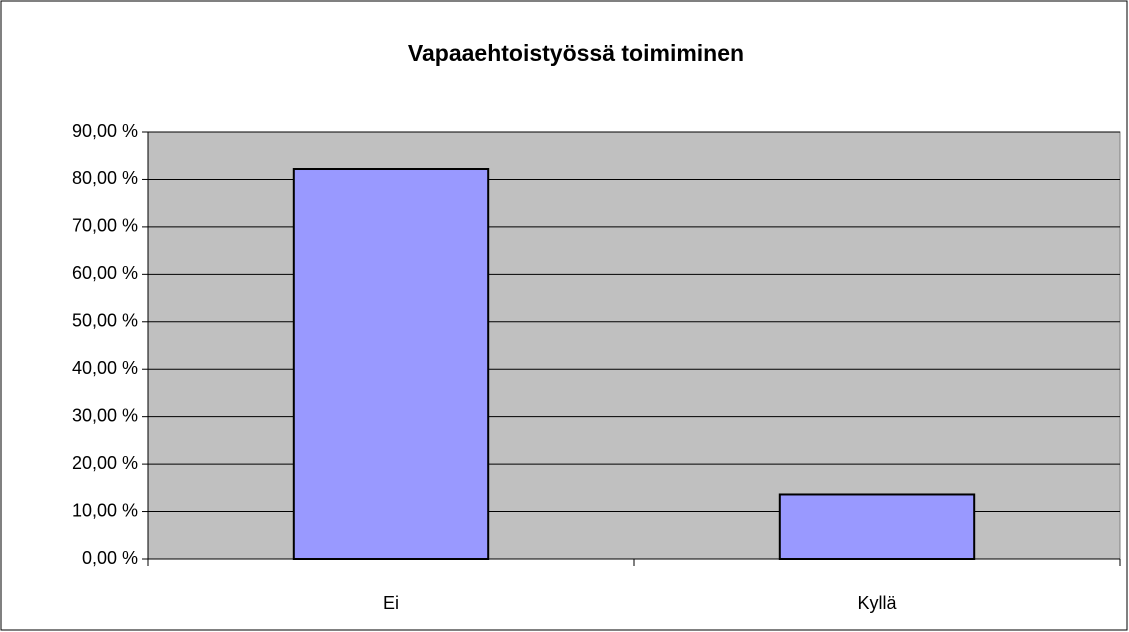 The width and height of the screenshot is (1129, 632). Describe the element at coordinates (105, 226) in the screenshot. I see `y-tick-label: 70,00 %` at that location.